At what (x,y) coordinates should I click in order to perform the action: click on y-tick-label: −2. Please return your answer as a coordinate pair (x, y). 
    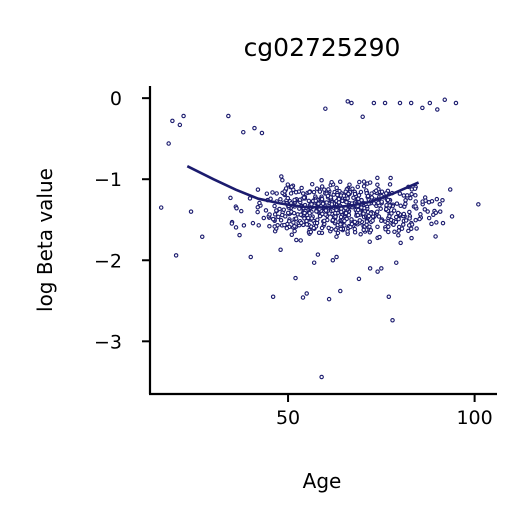
    Looking at the image, I should click on (108, 261).